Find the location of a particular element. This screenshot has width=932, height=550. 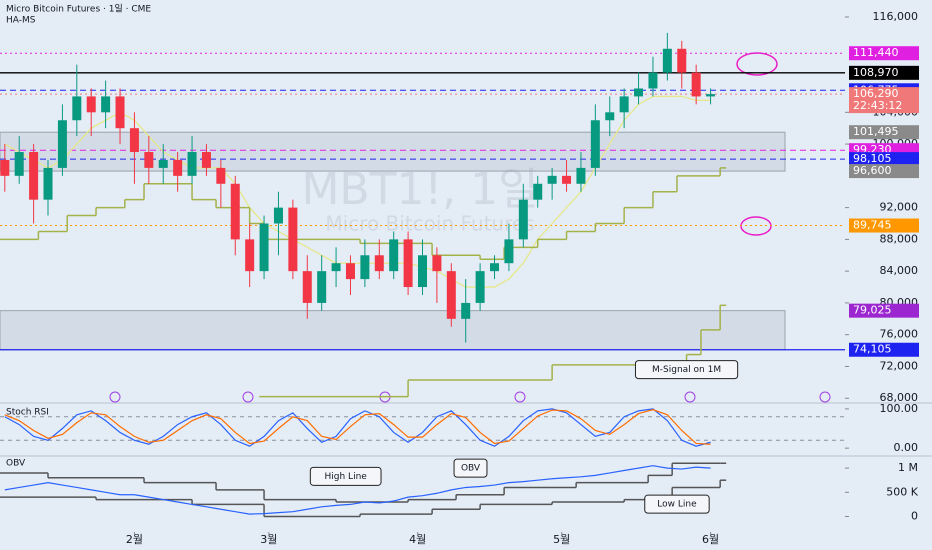

price-label: 101,495 is located at coordinates (876, 131).